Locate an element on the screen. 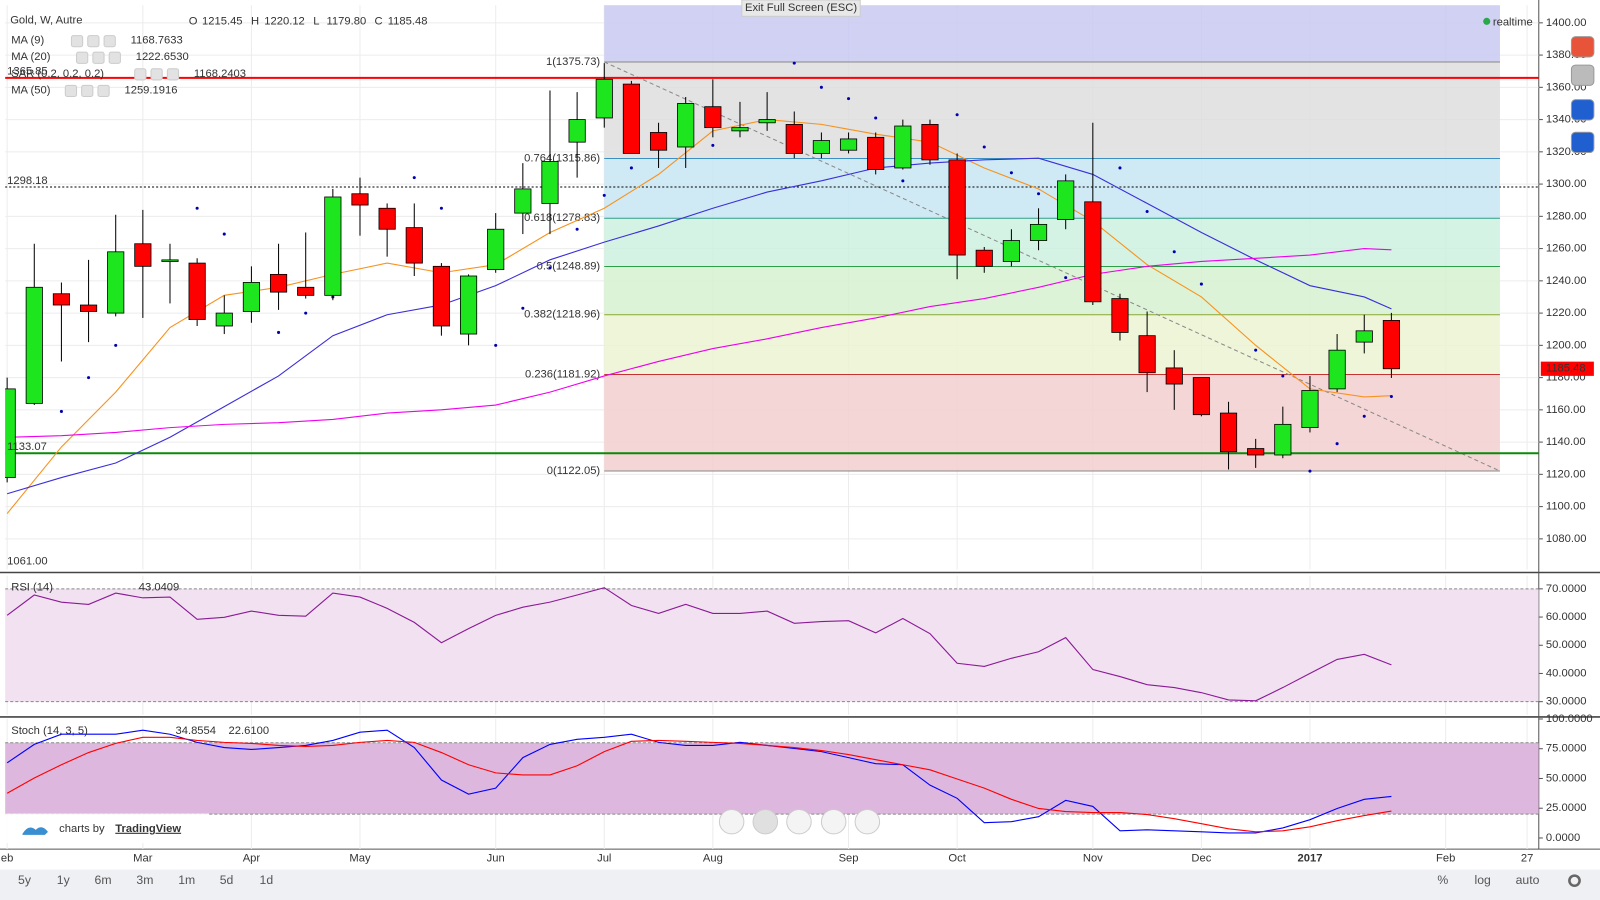 The height and width of the screenshot is (900, 1600). range-button: 1m is located at coordinates (186, 880).